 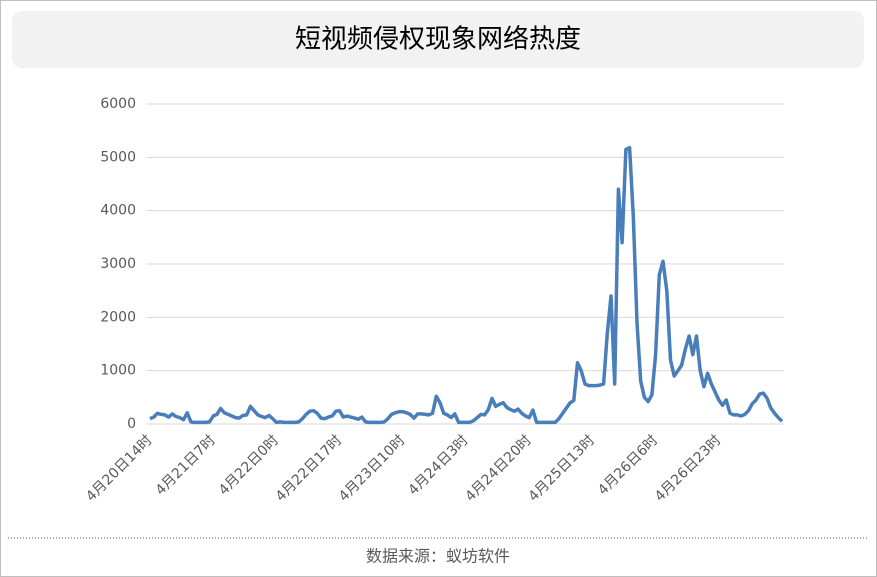 What do you see at coordinates (131, 424) in the screenshot?
I see `y-tick-label: 0` at bounding box center [131, 424].